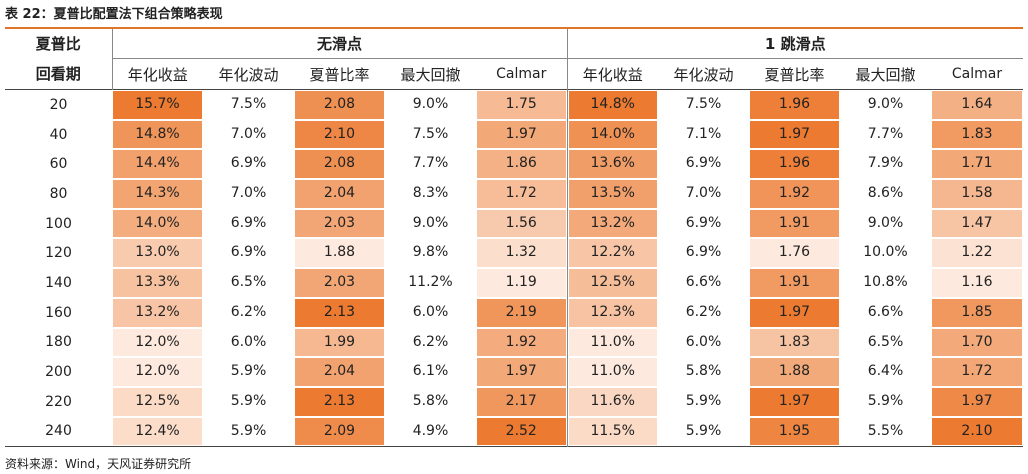 This screenshot has height=474, width=1028. Describe the element at coordinates (521, 253) in the screenshot. I see `value-text: 1.32` at that location.